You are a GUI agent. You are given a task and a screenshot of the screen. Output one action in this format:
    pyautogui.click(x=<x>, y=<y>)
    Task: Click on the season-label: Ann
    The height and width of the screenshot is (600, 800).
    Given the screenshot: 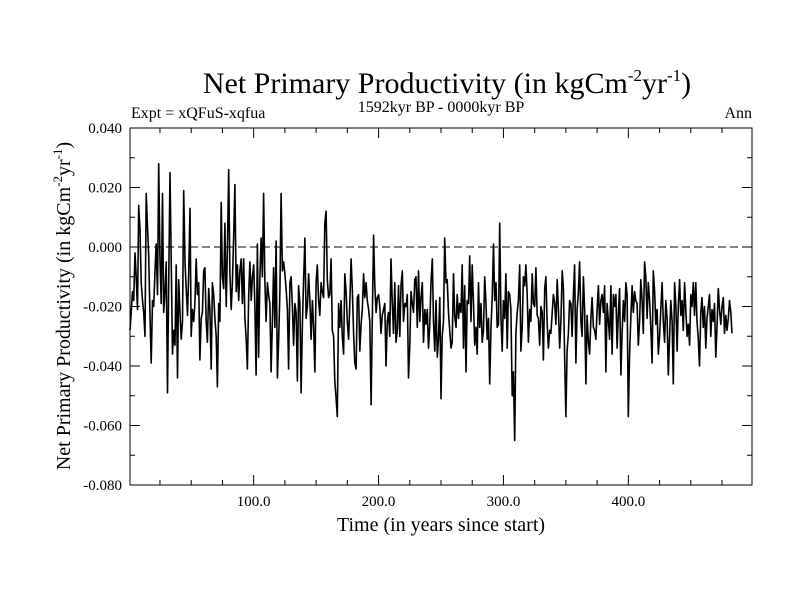 What is the action you would take?
    pyautogui.click(x=738, y=113)
    